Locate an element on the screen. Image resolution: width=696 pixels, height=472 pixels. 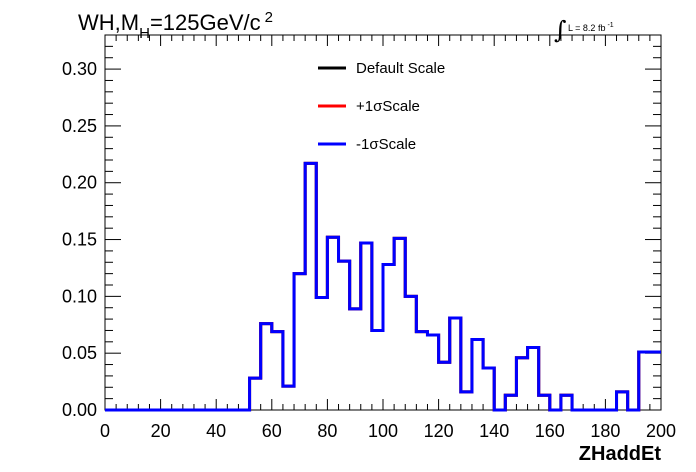
x-tick-label: 100 is located at coordinates (383, 431).